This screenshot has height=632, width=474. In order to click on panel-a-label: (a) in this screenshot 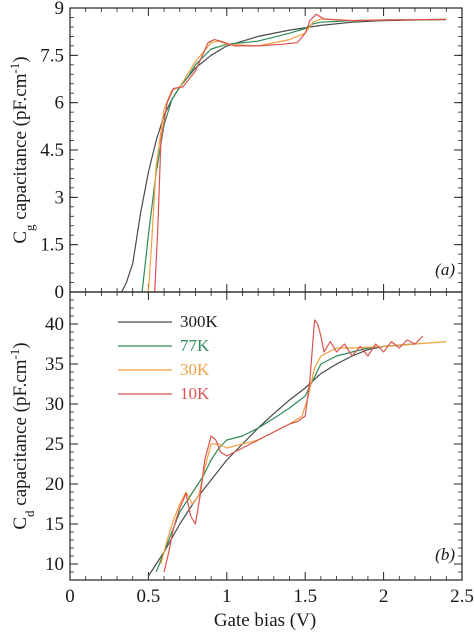, I will do `click(445, 269)`.